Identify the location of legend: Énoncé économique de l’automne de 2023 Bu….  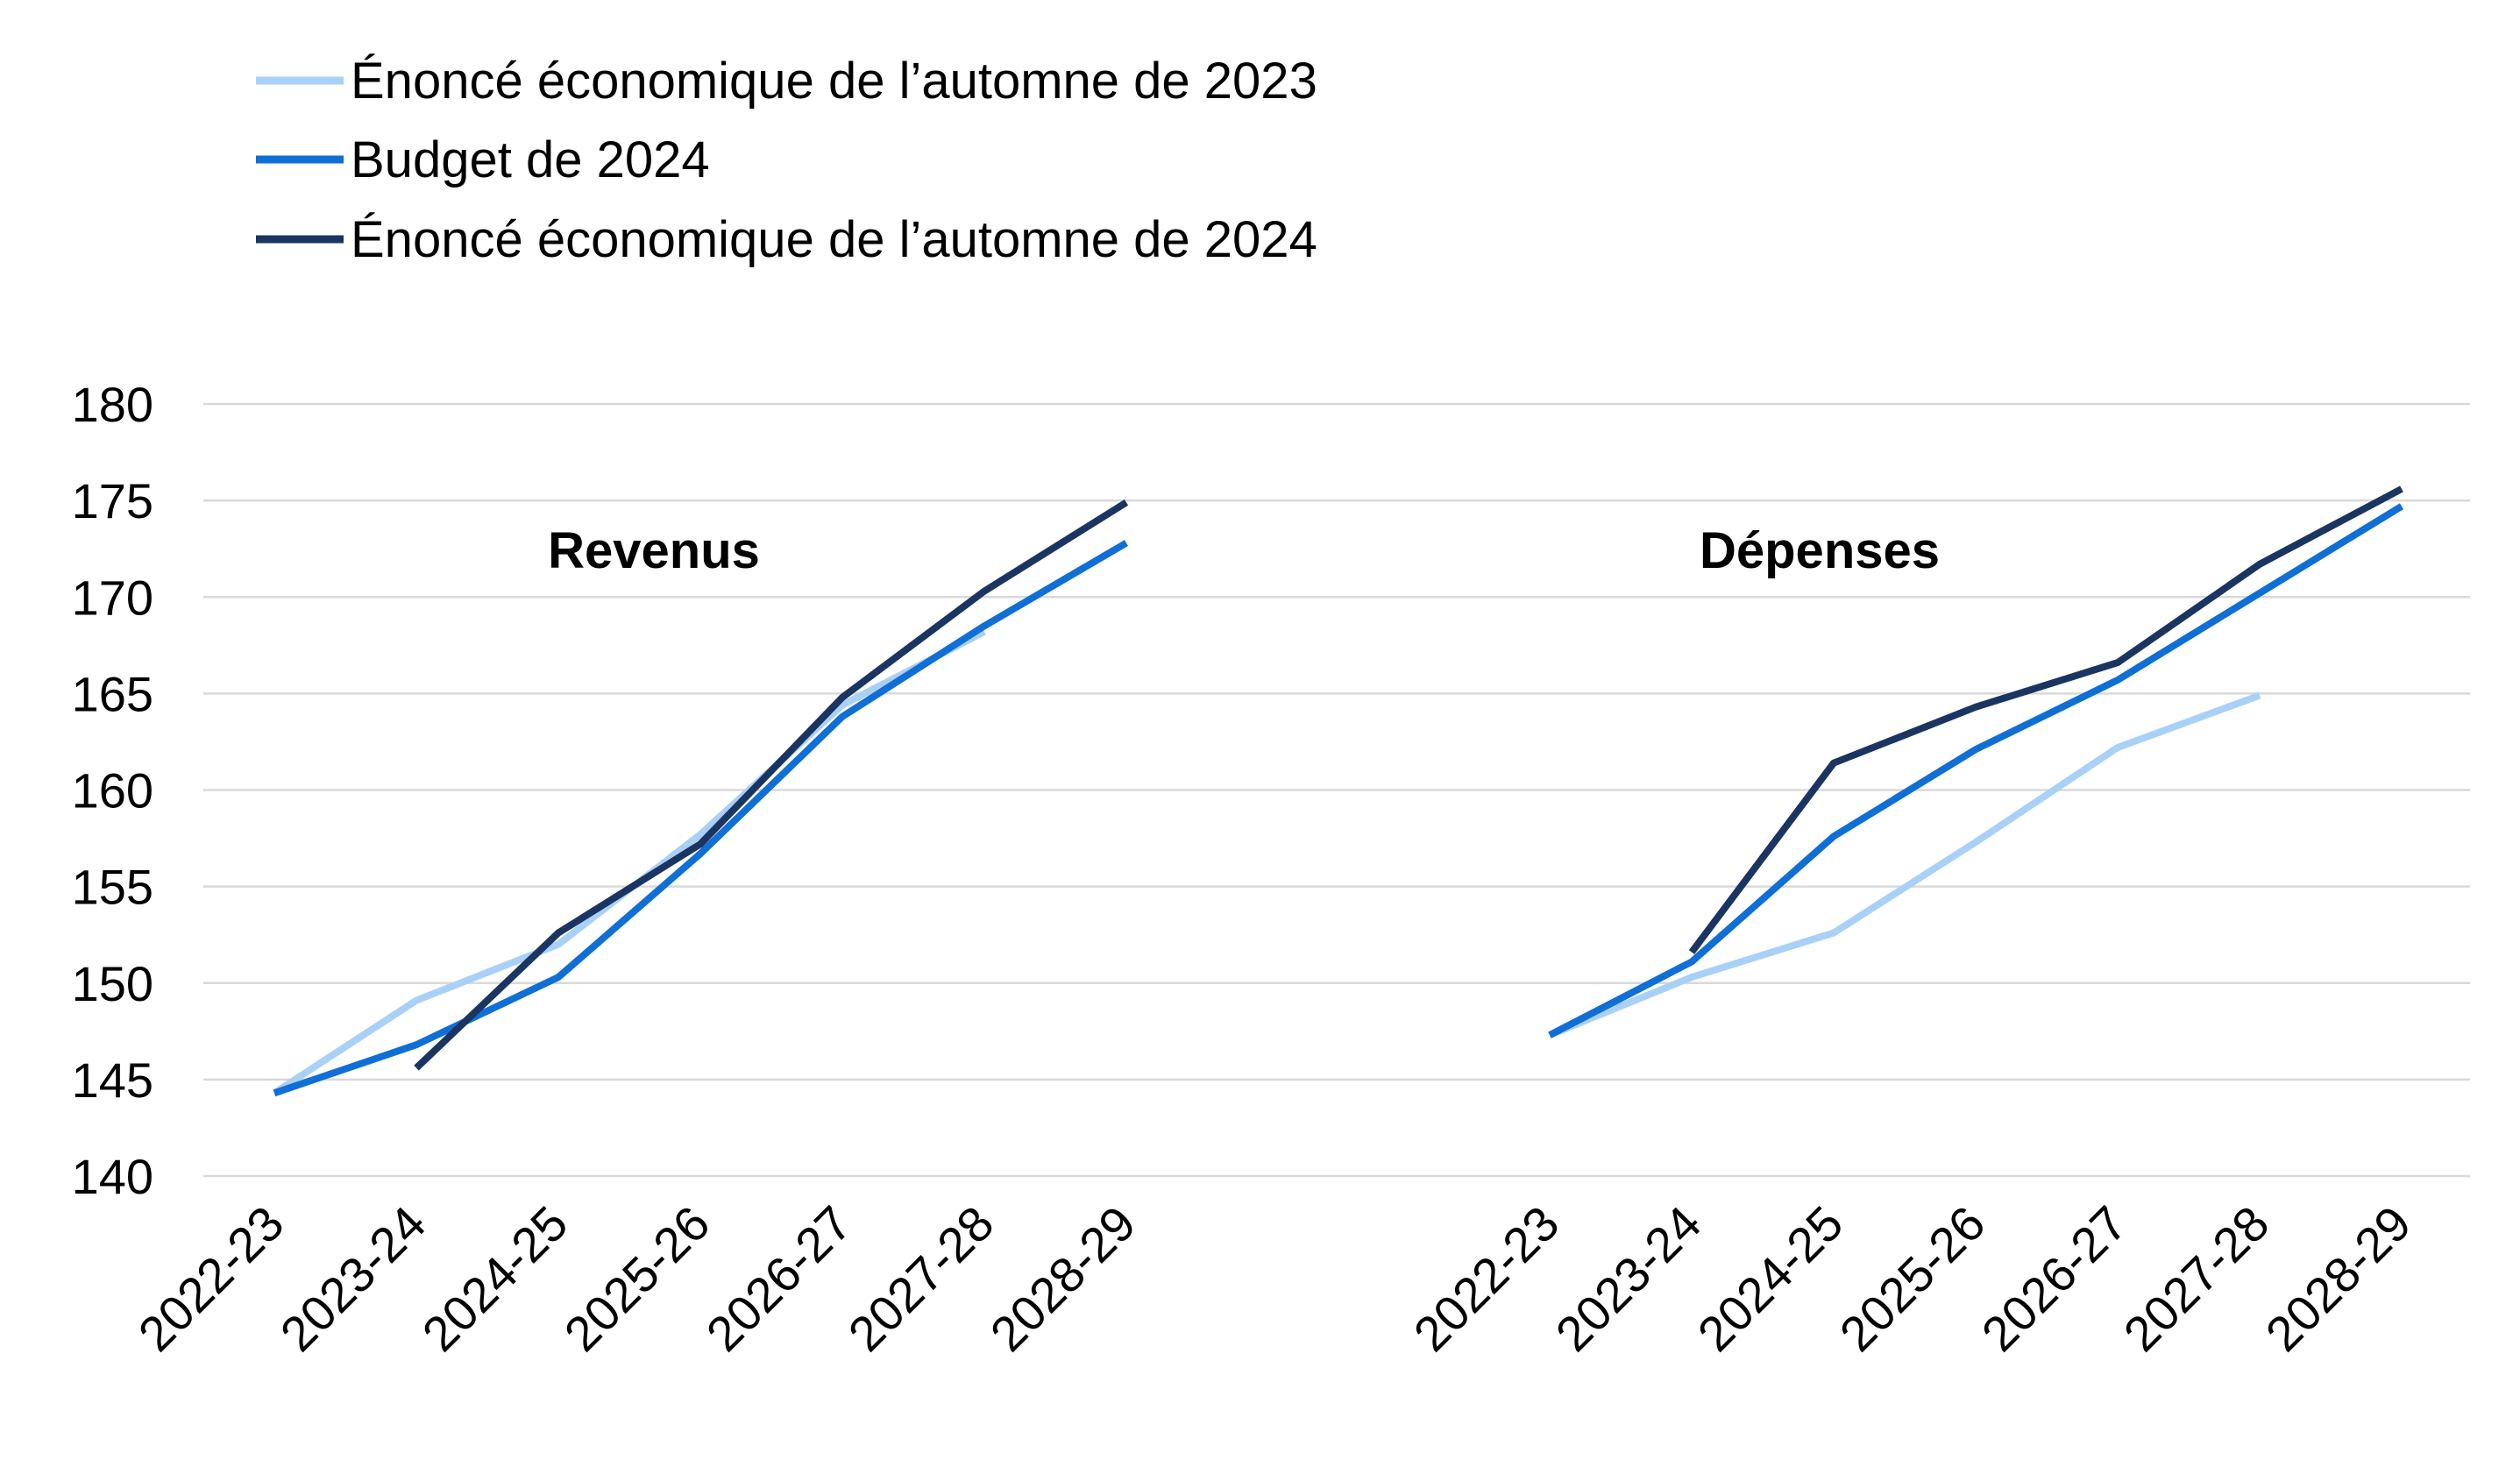
(786, 160).